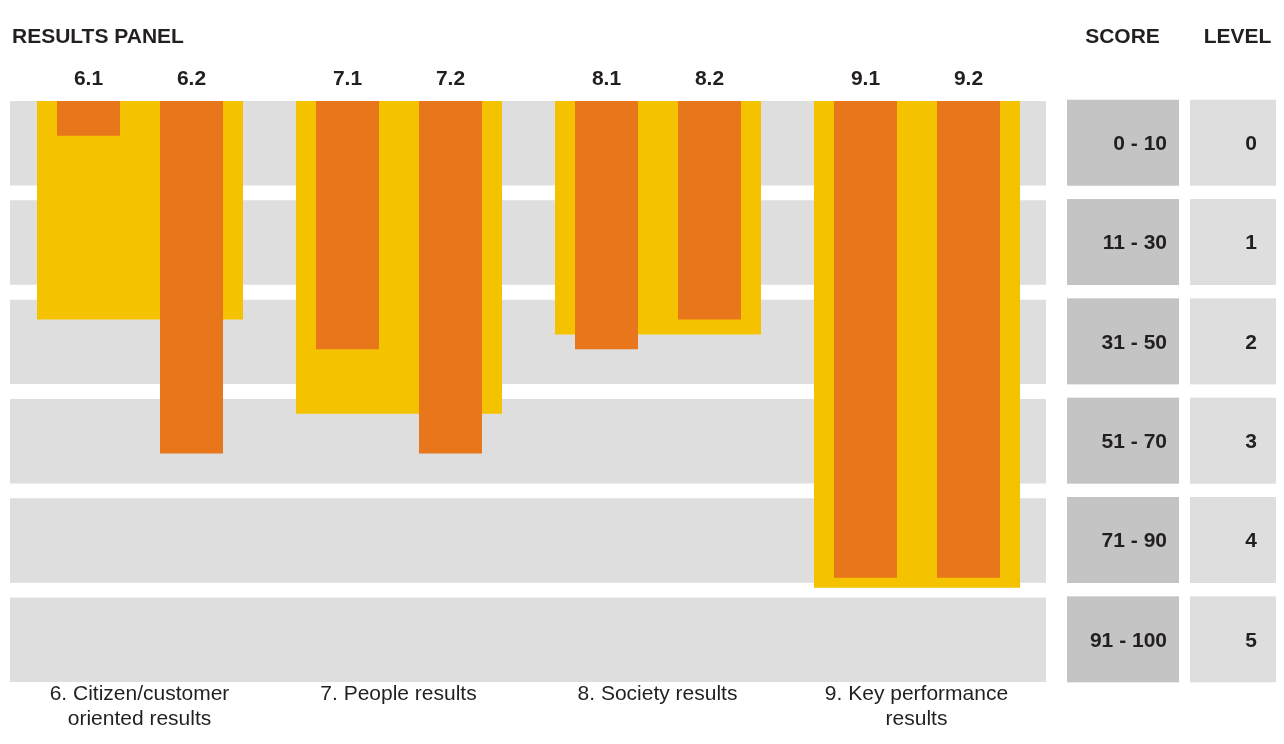 The image size is (1284, 744). I want to click on text: 51 - 70, so click(1134, 441).